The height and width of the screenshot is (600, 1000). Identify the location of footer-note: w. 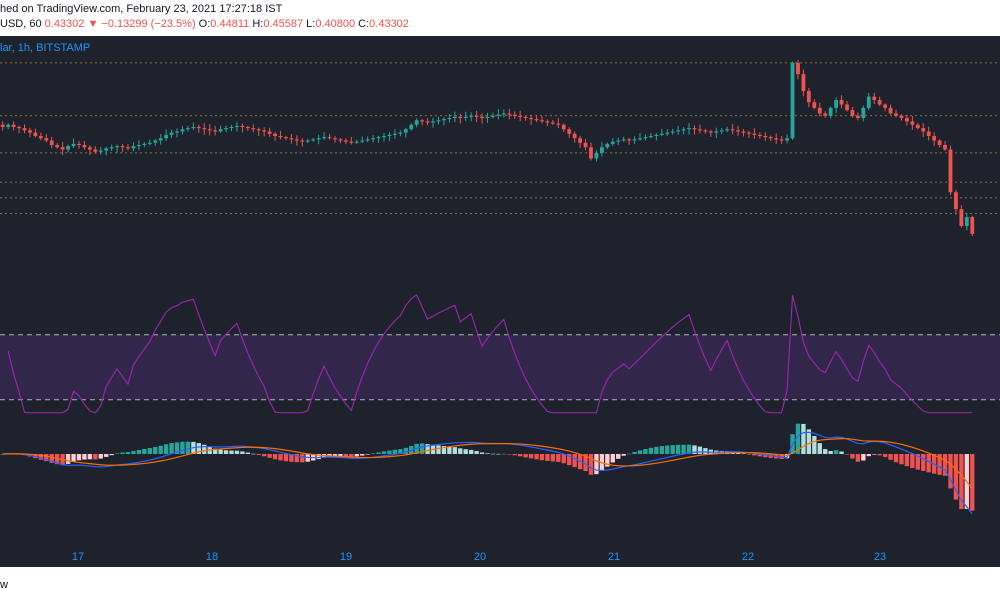
(4, 585).